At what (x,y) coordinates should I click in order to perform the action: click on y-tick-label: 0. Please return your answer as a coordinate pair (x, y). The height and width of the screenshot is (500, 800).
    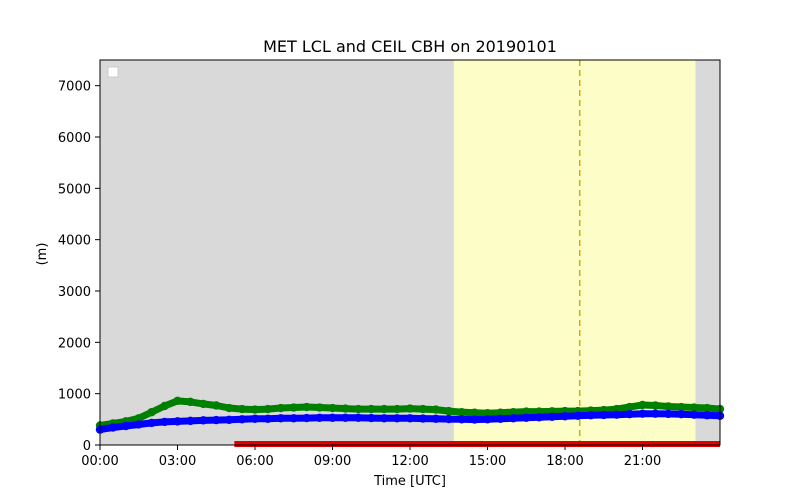
    Looking at the image, I should click on (87, 446).